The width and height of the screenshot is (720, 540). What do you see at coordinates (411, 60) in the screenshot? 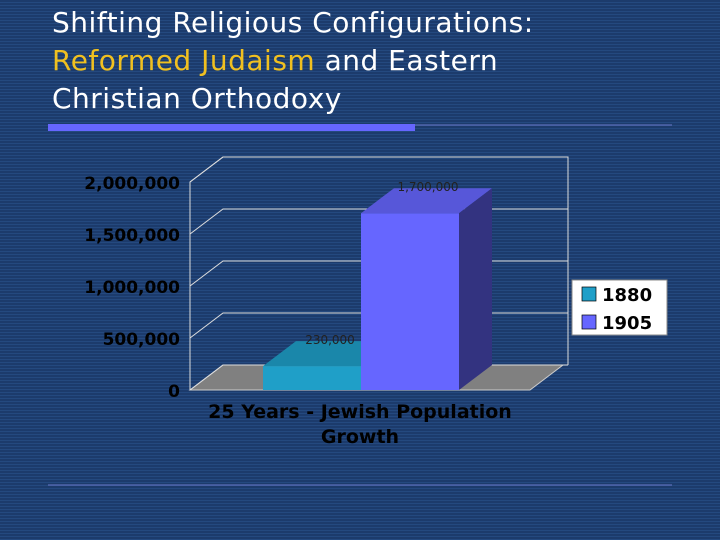
I see `title-line: and Eastern` at bounding box center [411, 60].